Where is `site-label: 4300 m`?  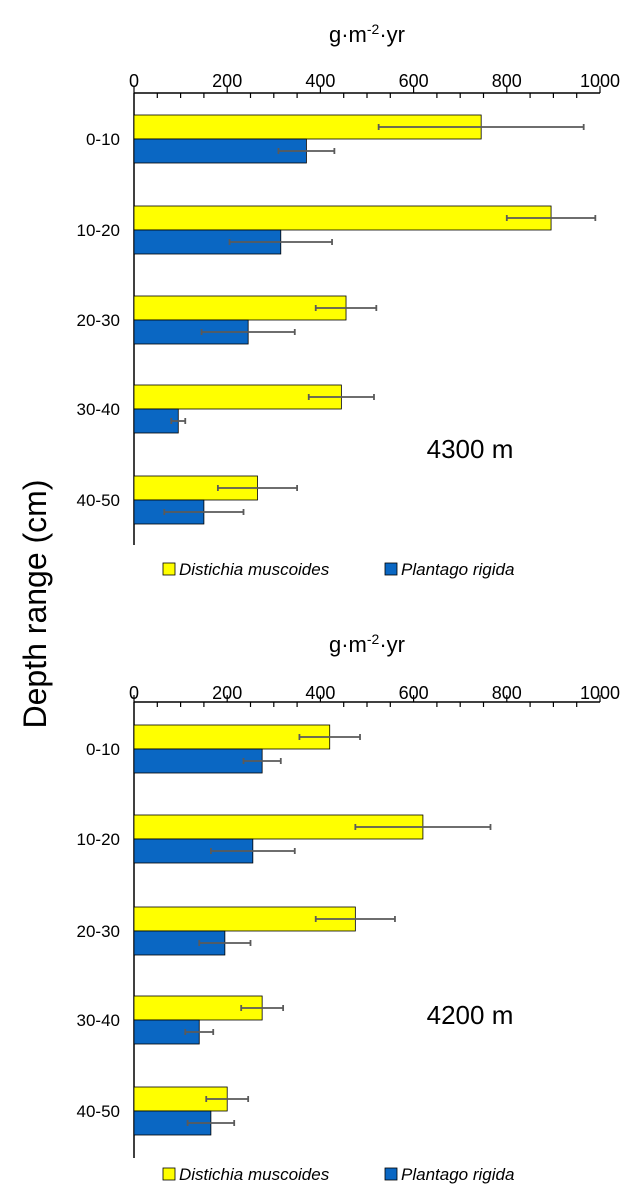 site-label: 4300 m is located at coordinates (470, 449).